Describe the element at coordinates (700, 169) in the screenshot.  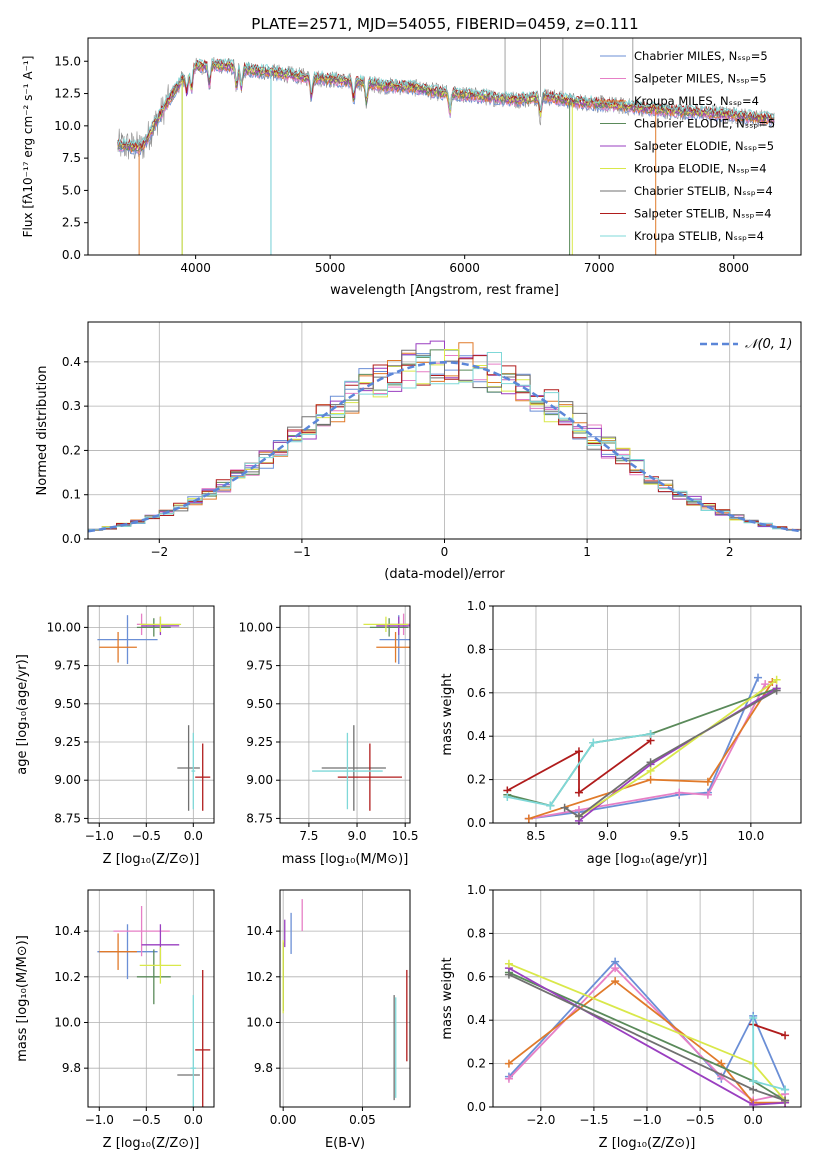
I see `legend-entry: Kroupa ELODIE, Nₛₛₚ=4` at that location.